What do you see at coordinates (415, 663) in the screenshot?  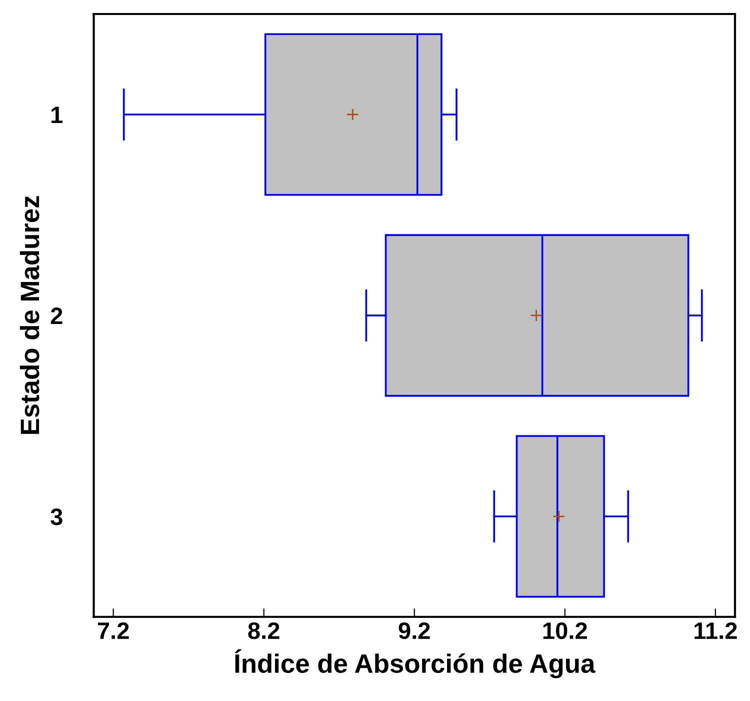 I see `x-axis-title: Índice de Absorción de Agua` at bounding box center [415, 663].